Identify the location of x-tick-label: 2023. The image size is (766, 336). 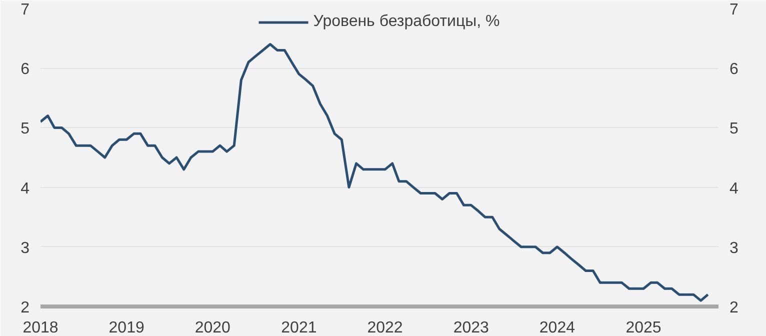
(471, 328).